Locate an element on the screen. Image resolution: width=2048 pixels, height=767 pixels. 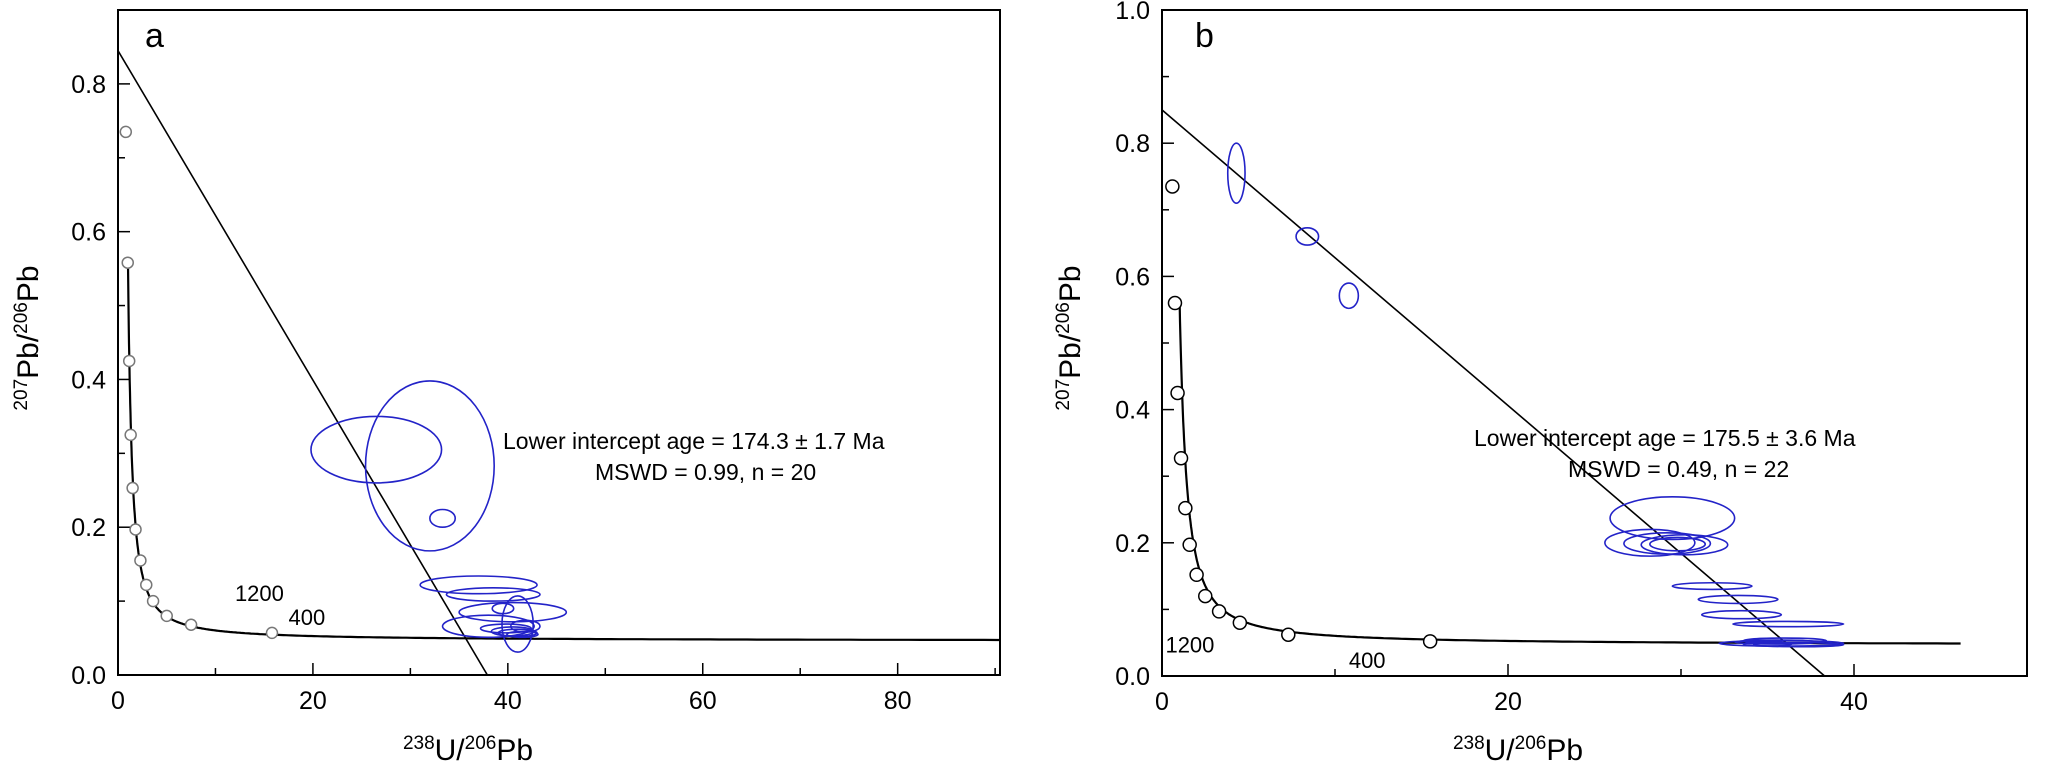
panel-a-x-tick-label: 60 is located at coordinates (703, 701).